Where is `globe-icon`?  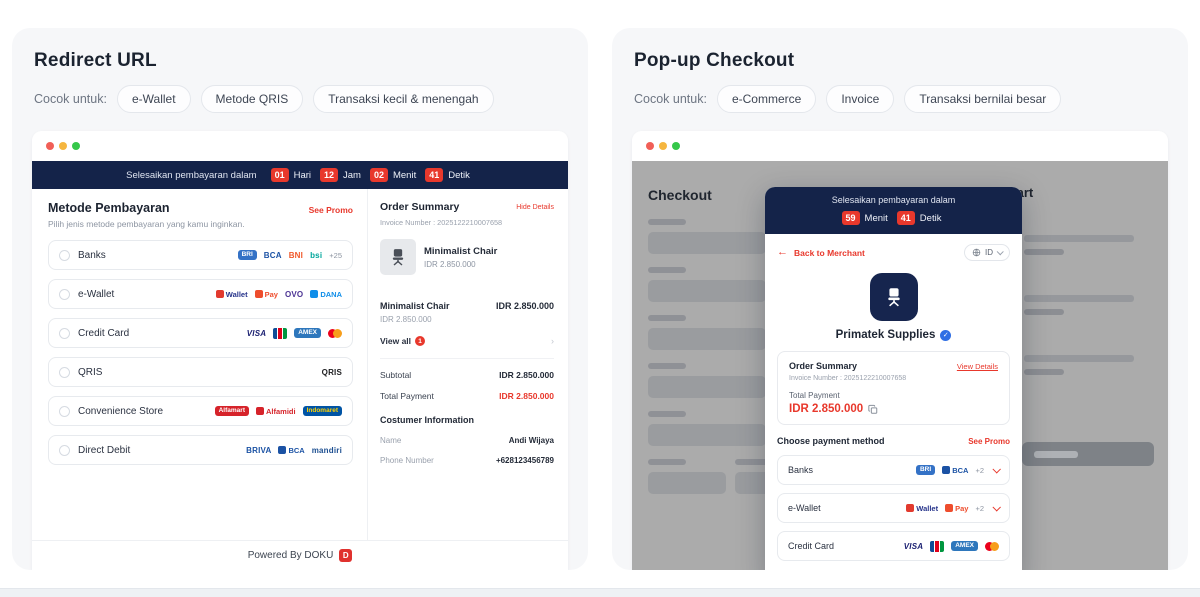
globe-icon is located at coordinates (976, 252).